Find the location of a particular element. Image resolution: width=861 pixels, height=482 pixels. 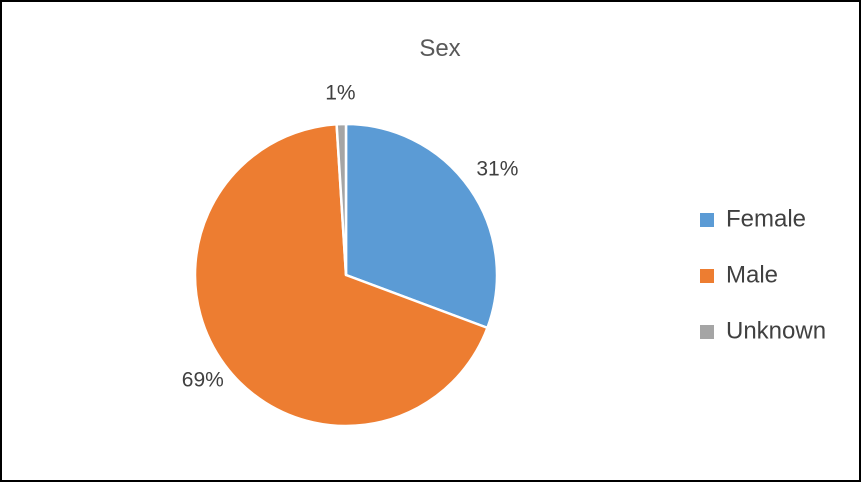

legend-swatch-unknown is located at coordinates (707, 332).